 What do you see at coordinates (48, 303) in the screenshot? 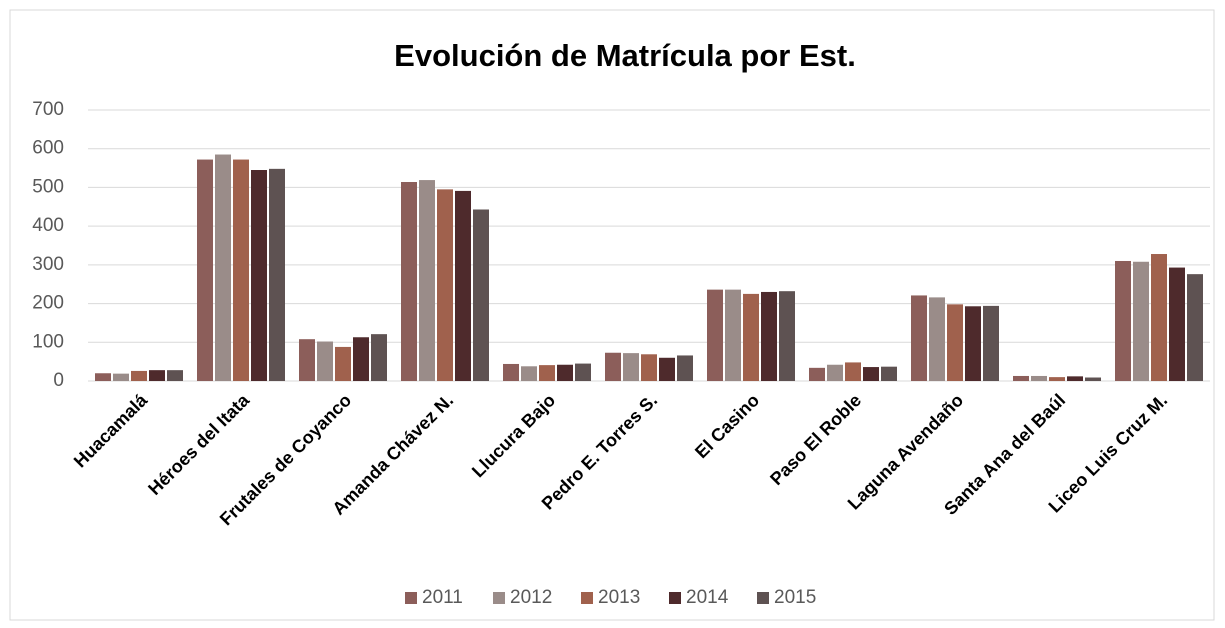
I see `y-tick-label: 200` at bounding box center [48, 303].